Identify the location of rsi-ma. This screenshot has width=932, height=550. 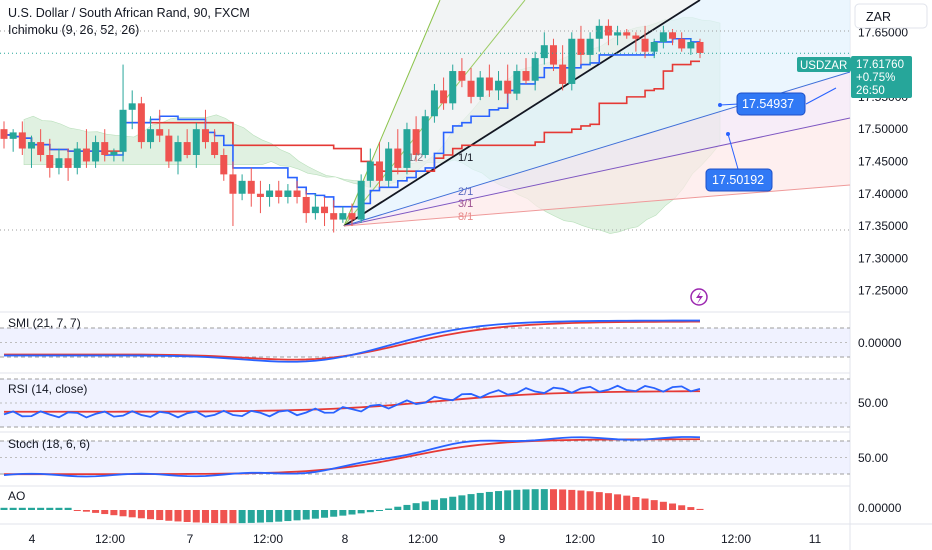
(352, 401).